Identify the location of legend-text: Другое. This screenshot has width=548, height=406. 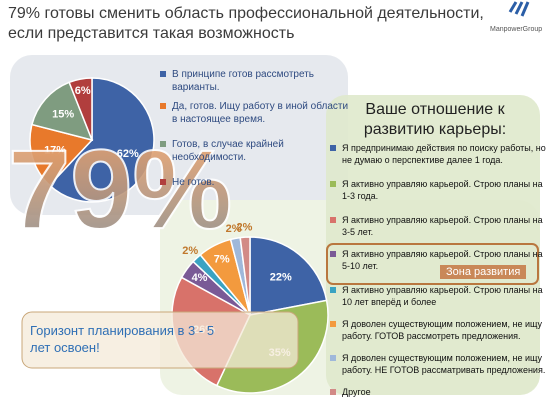
(356, 392).